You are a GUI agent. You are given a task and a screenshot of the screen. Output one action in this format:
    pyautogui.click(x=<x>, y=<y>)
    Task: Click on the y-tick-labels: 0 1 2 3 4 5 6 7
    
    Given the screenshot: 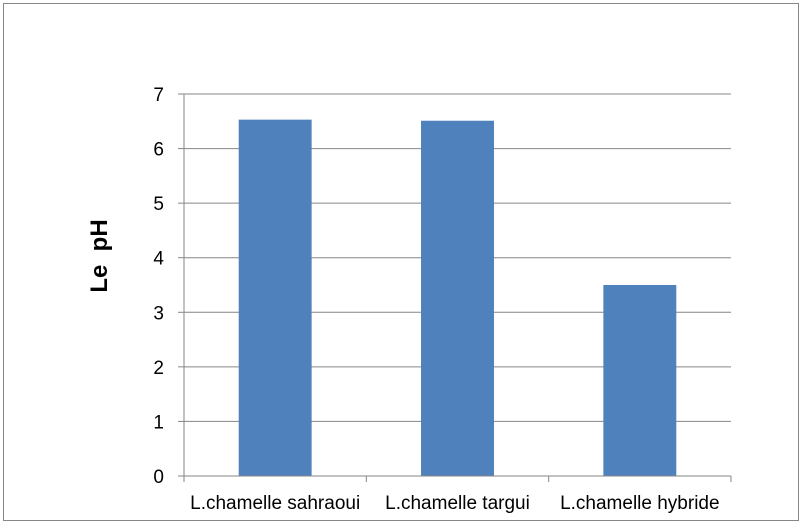 What is the action you would take?
    pyautogui.click(x=158, y=286)
    